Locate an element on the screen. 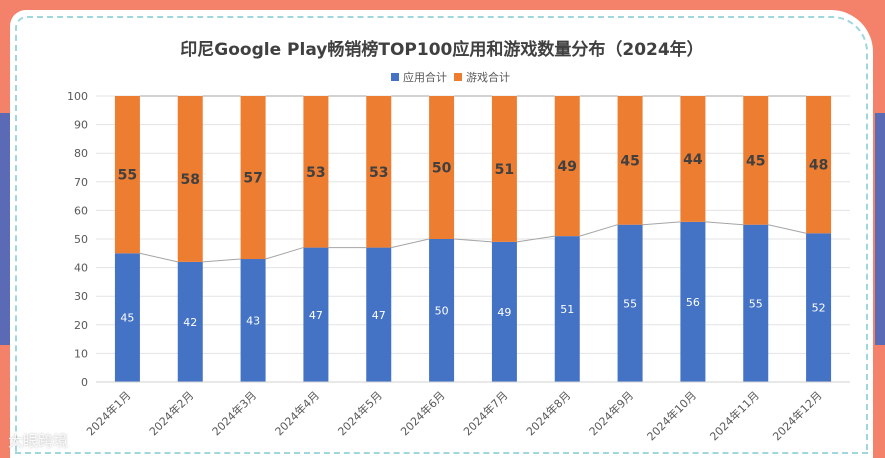 This screenshot has width=885, height=458. y-tick-label: 50 is located at coordinates (81, 239).